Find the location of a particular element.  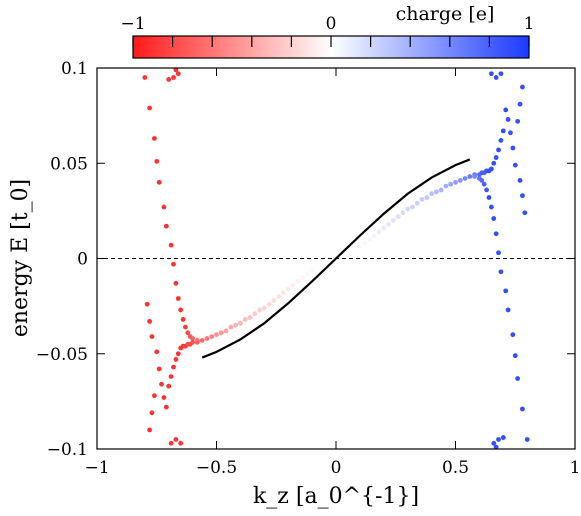

y-tick-label: 0 is located at coordinates (82, 260).